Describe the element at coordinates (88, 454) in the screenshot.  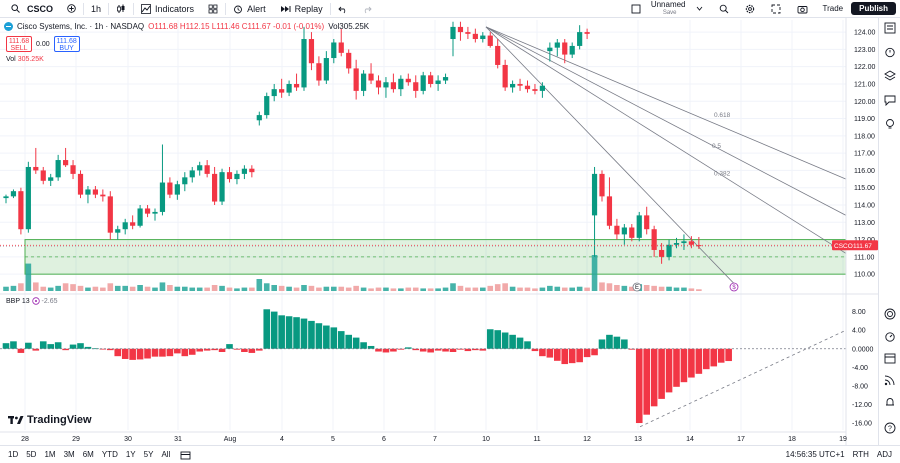
I see `range-button-6m: 6M` at that location.